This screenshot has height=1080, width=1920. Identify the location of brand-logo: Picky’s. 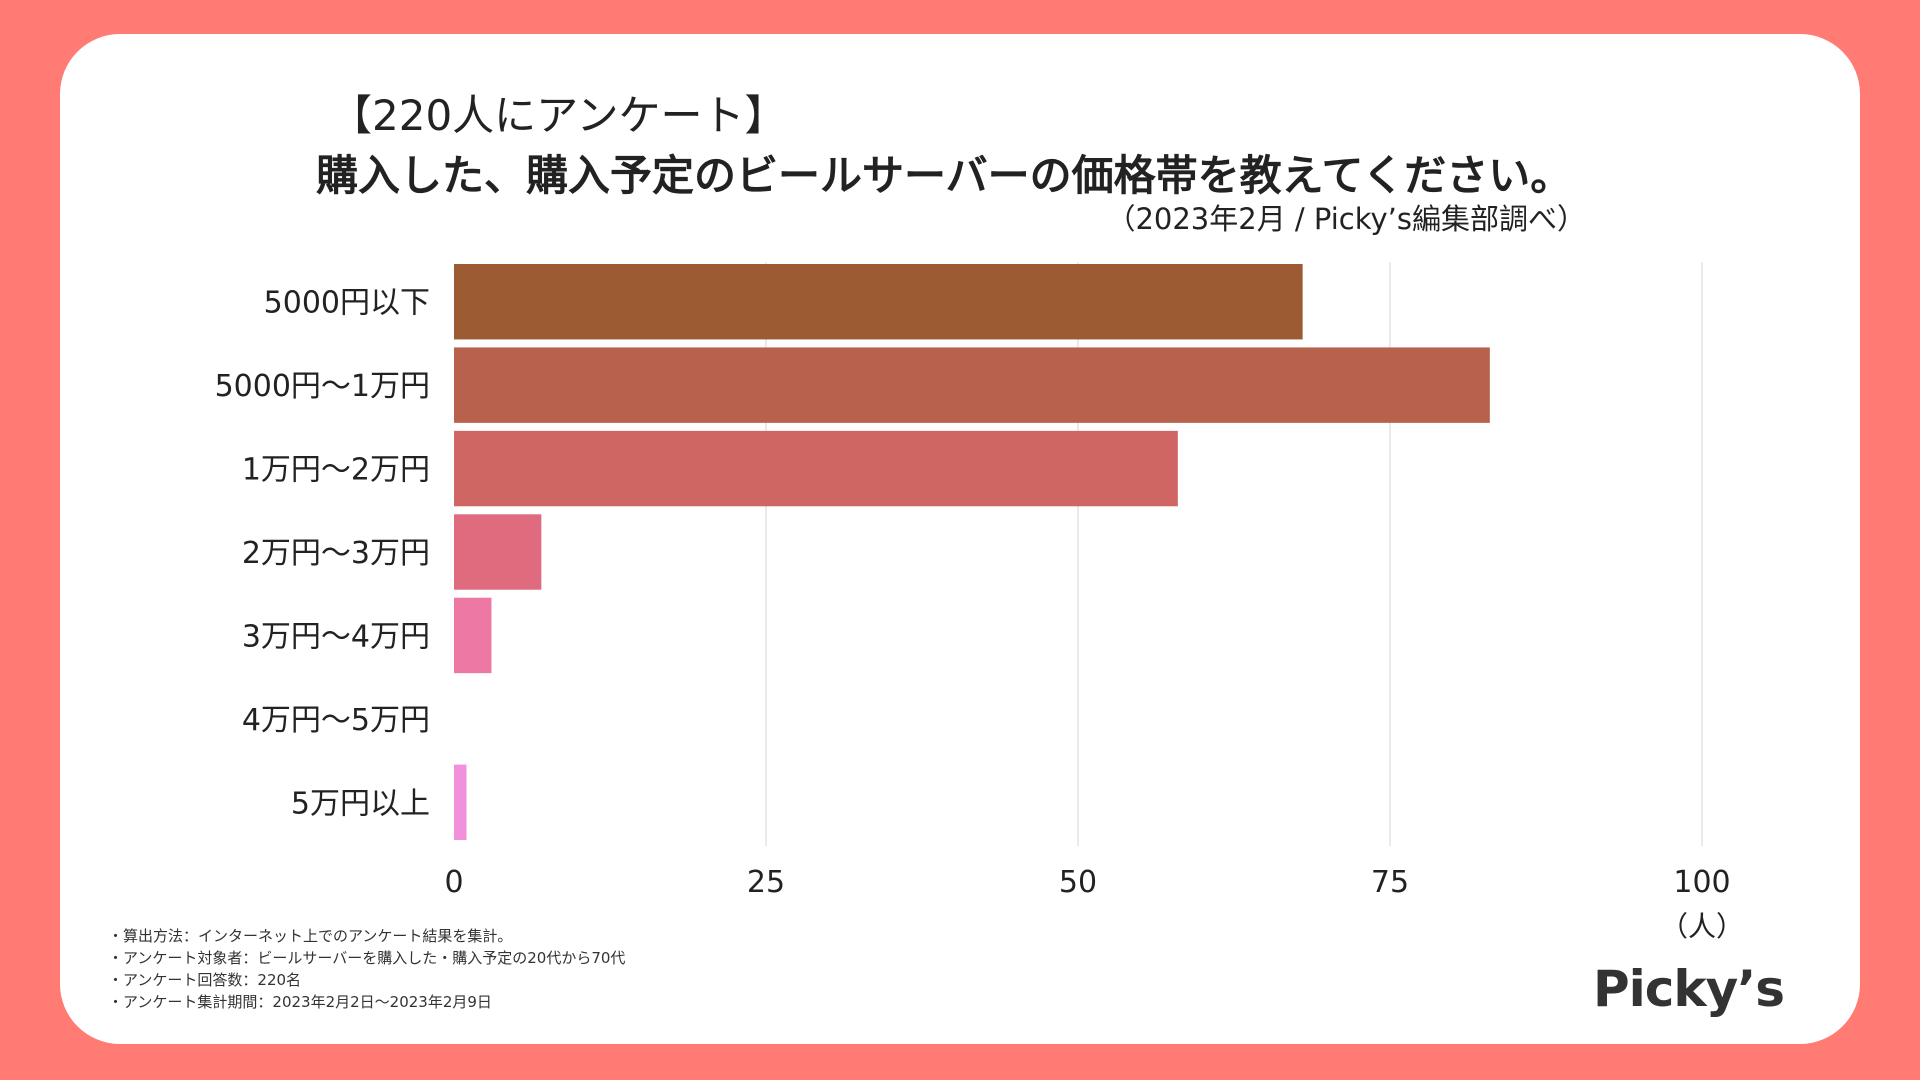
(1688, 989).